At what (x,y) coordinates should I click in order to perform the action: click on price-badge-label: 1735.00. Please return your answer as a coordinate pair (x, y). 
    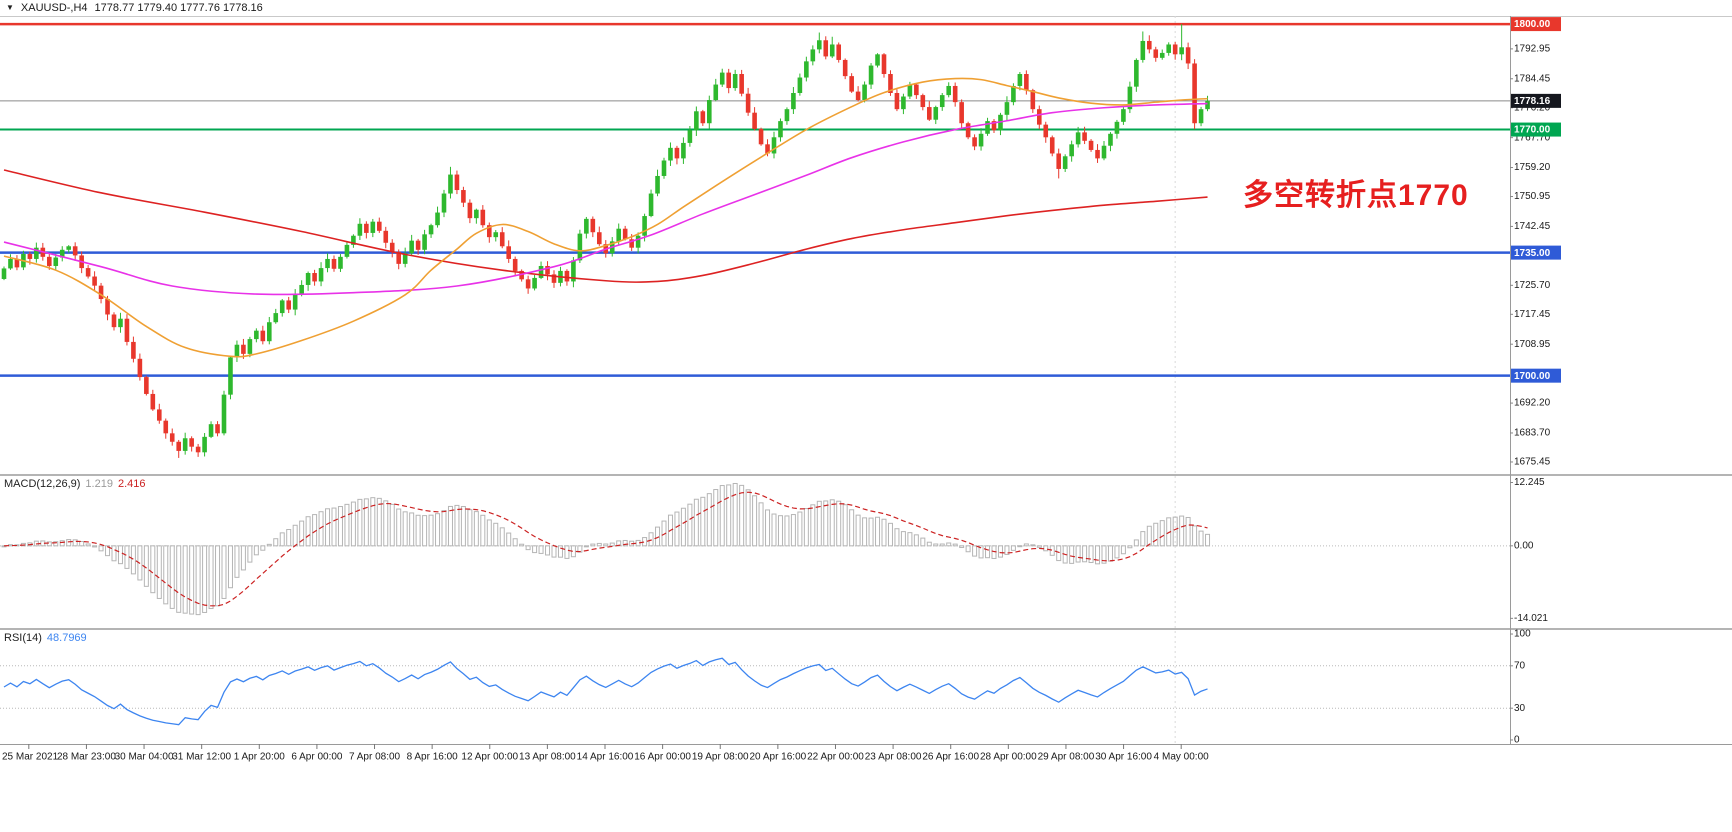
    Looking at the image, I should click on (1532, 253).